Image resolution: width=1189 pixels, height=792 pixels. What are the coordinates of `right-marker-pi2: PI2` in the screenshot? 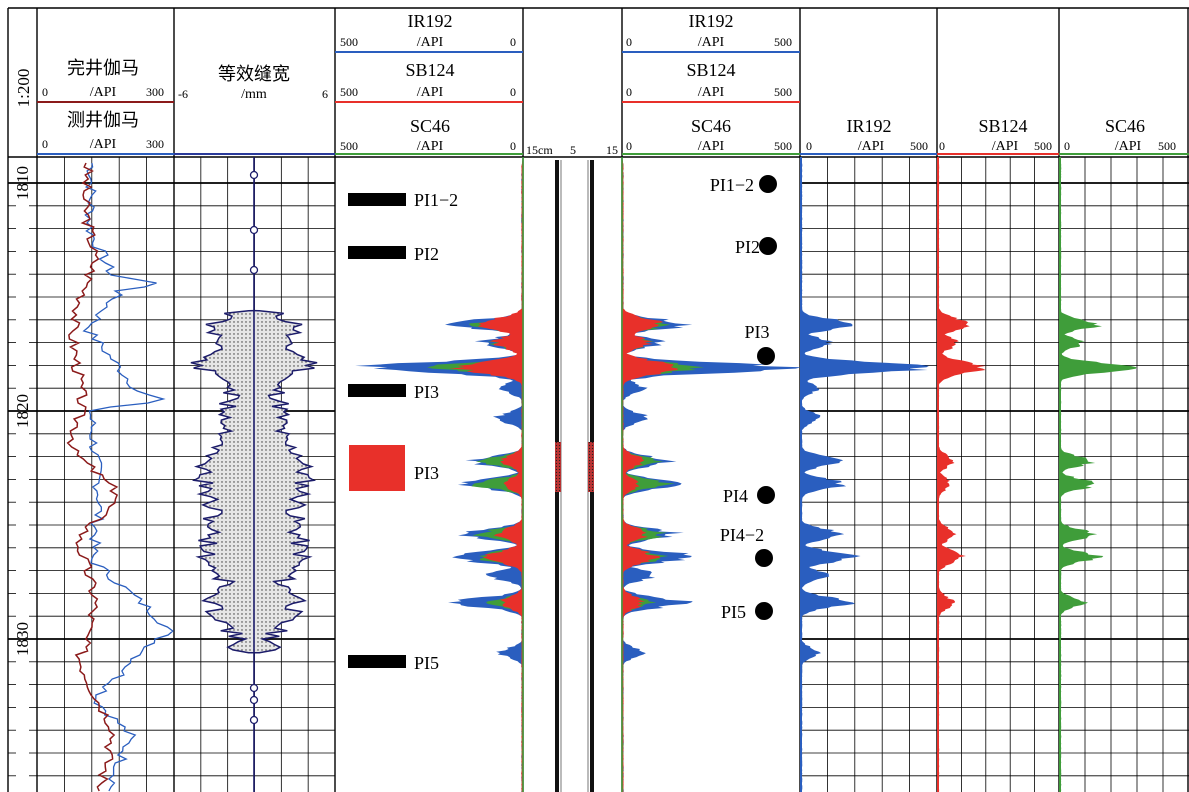 It's located at (756, 247).